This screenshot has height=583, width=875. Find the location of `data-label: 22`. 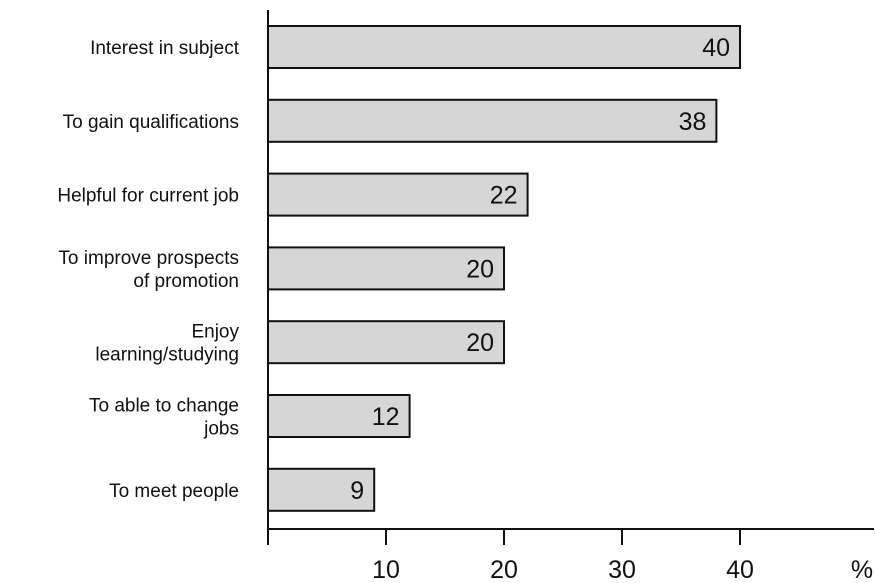

data-label: 22 is located at coordinates (504, 196).